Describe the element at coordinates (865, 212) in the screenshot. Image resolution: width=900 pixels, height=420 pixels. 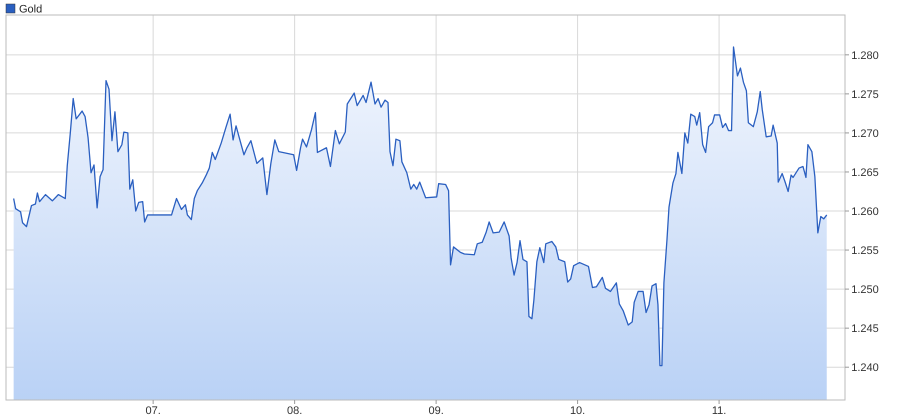
I see `y-tick-label: 1.260` at that location.